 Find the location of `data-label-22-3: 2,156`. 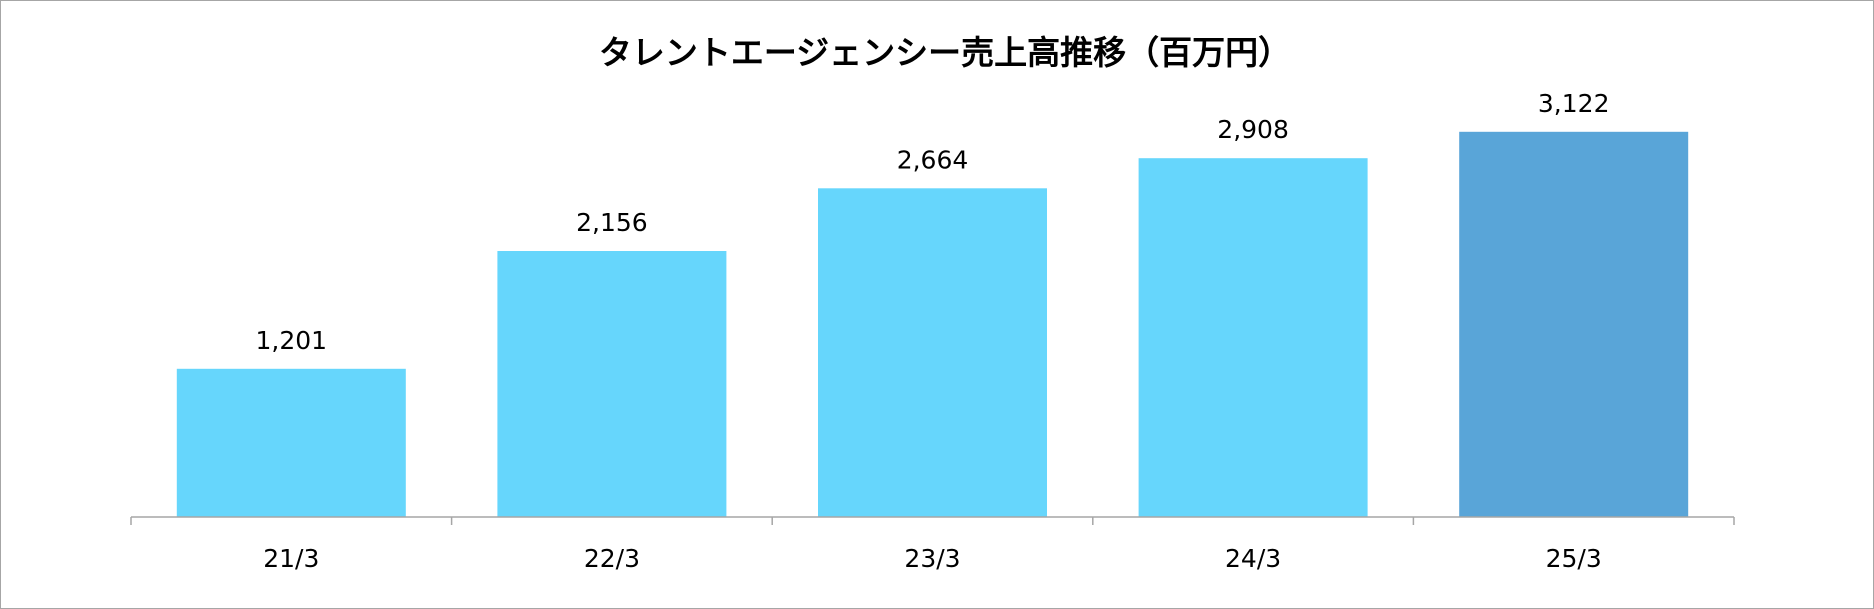

data-label-22-3: 2,156 is located at coordinates (612, 222).